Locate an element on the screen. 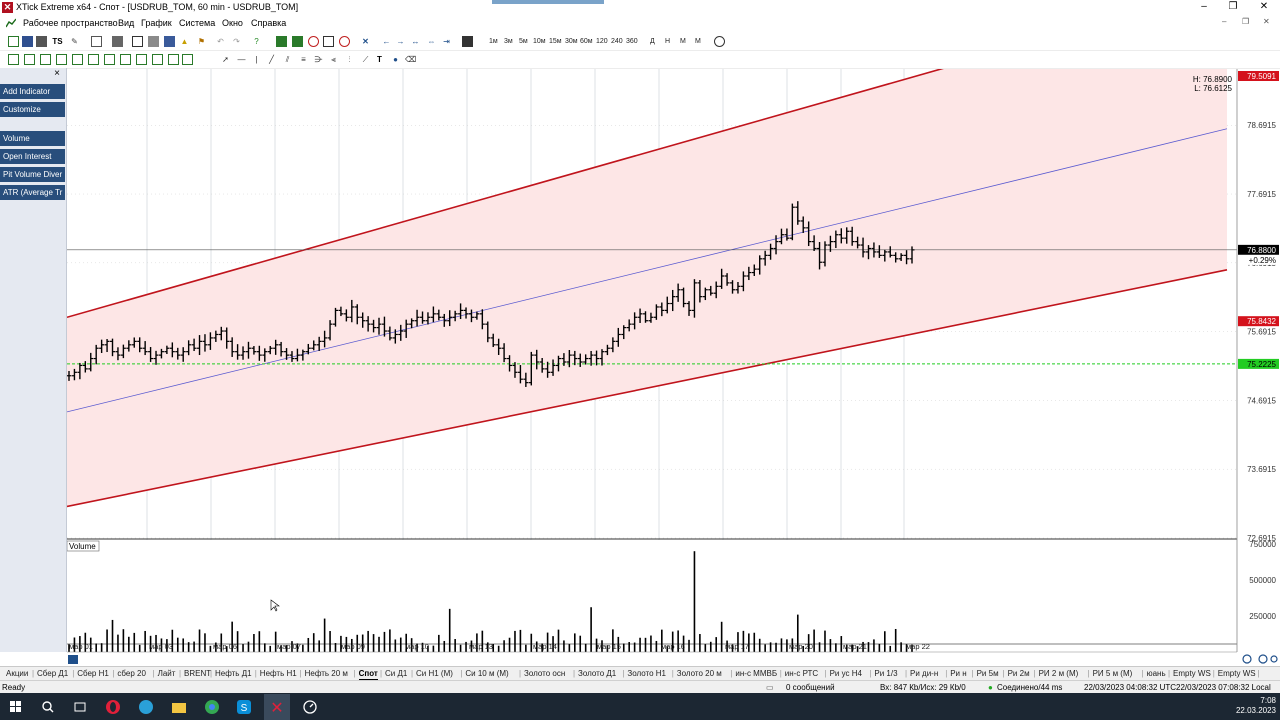 The width and height of the screenshot is (1280, 720). workspace-tab: Ри 5м is located at coordinates (987, 673).